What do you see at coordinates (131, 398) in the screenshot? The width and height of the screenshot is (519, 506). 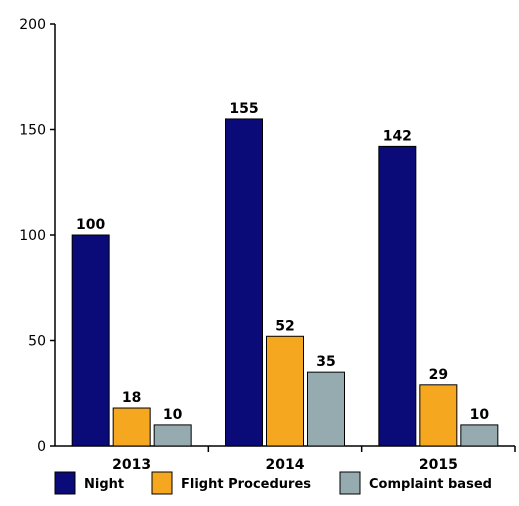 I see `data-label: 18` at bounding box center [131, 398].